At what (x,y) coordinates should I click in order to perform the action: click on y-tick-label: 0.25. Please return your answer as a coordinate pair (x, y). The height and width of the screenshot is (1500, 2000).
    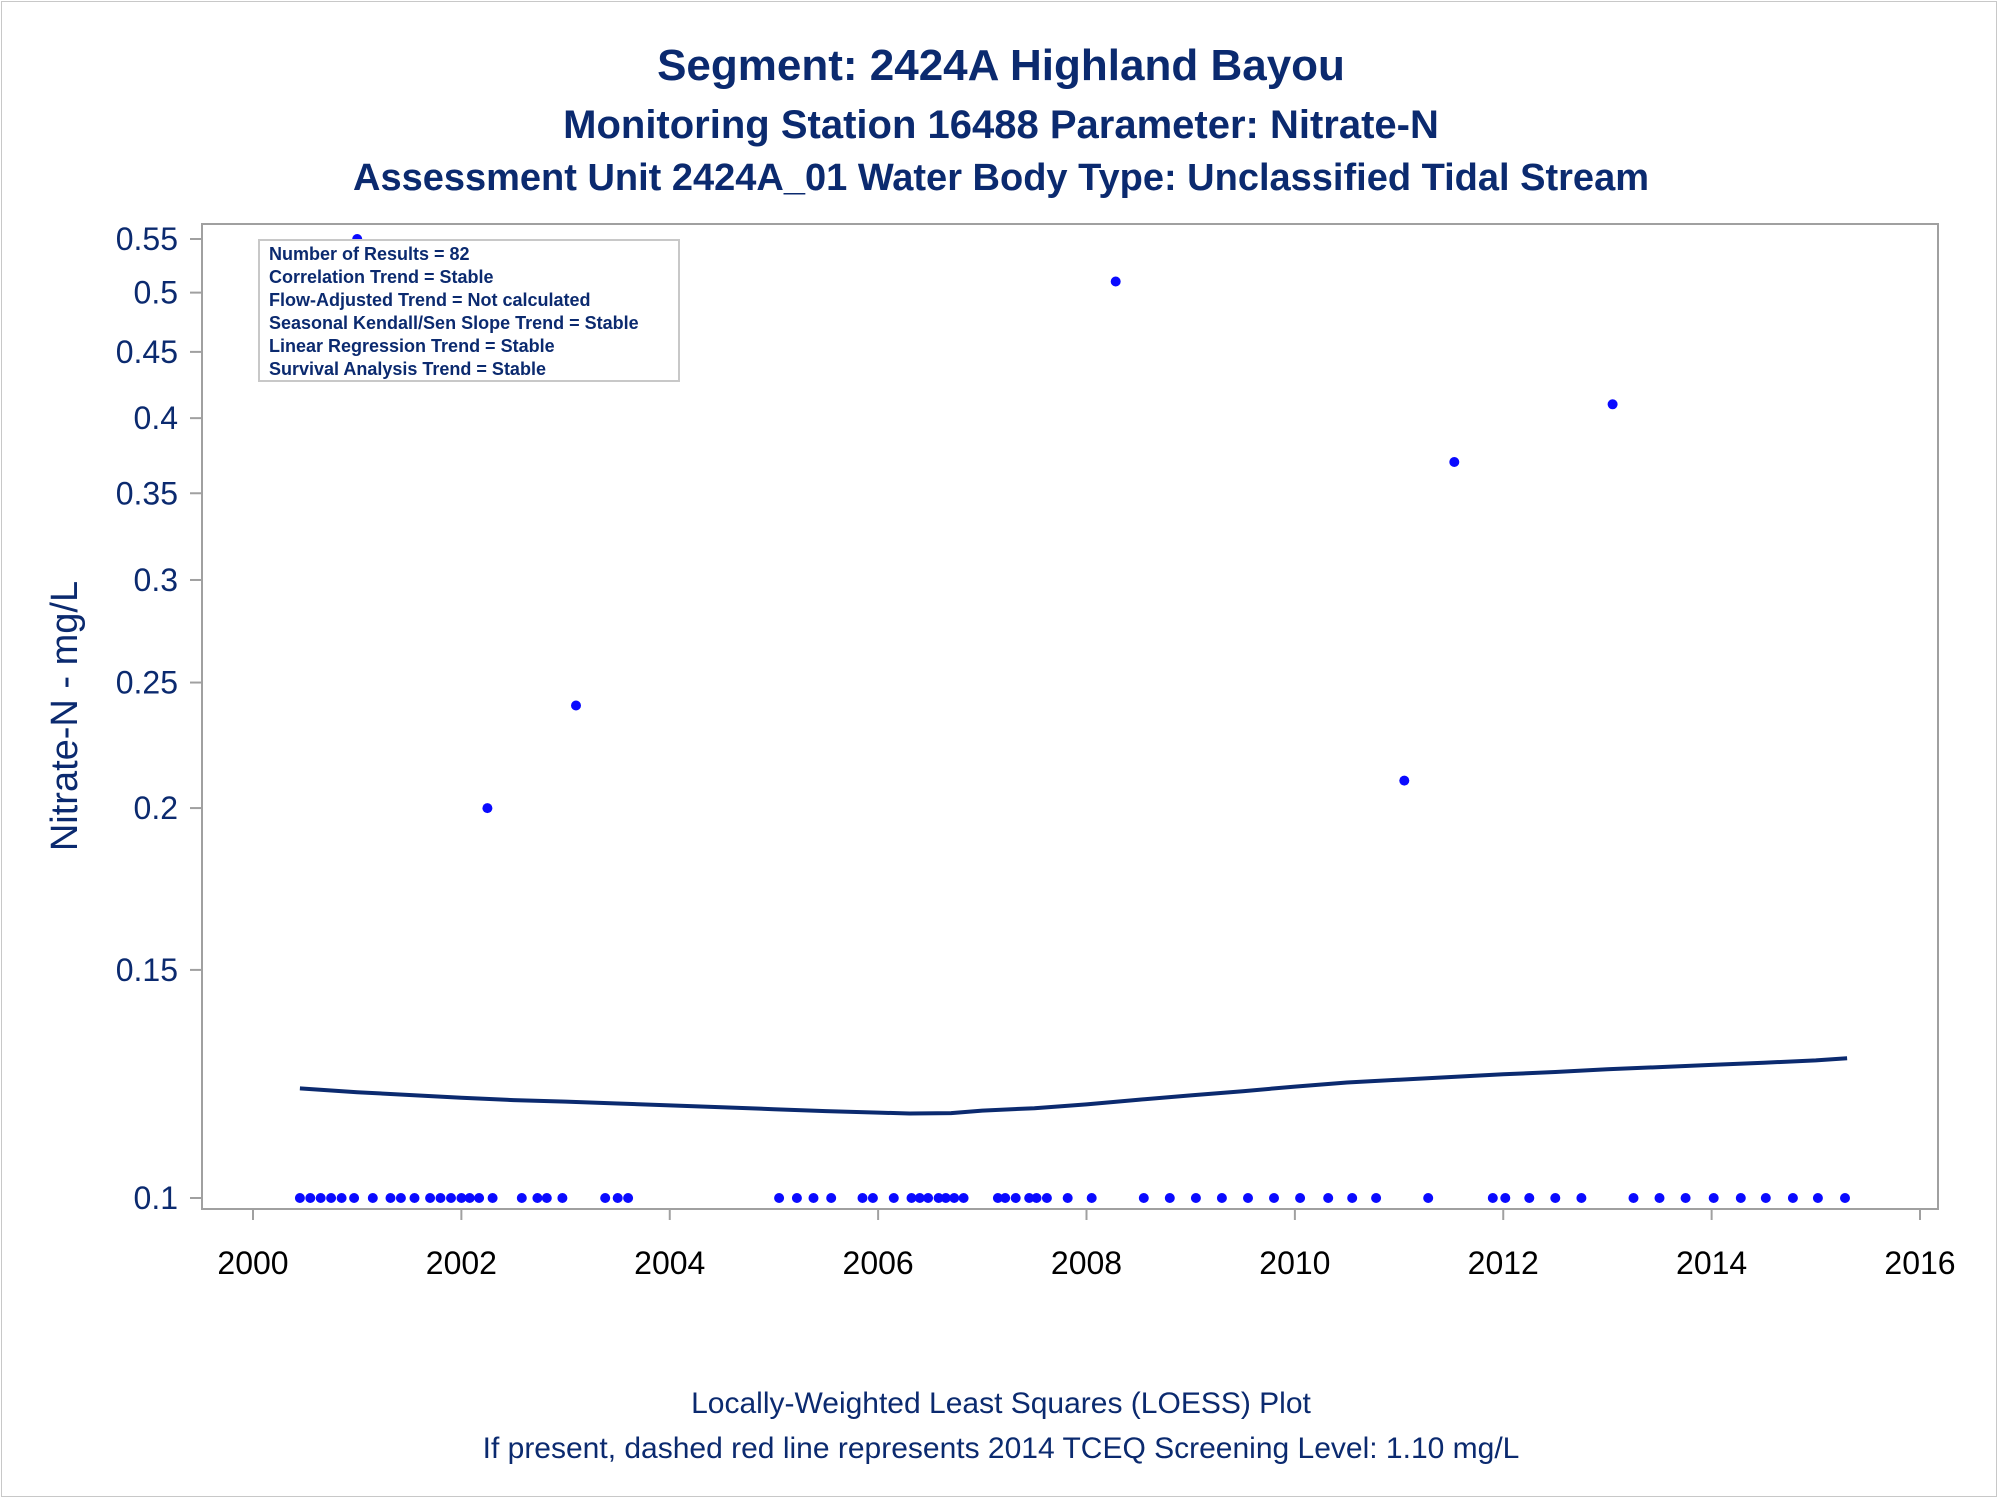
    Looking at the image, I should click on (147, 683).